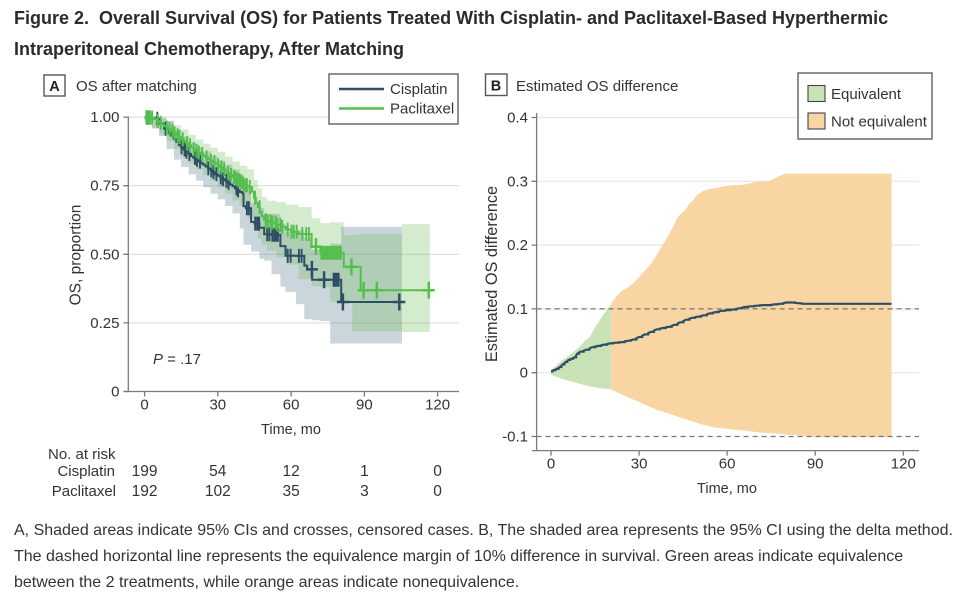 The width and height of the screenshot is (965, 615). Describe the element at coordinates (290, 491) in the screenshot. I see `svg-text: 35` at that location.